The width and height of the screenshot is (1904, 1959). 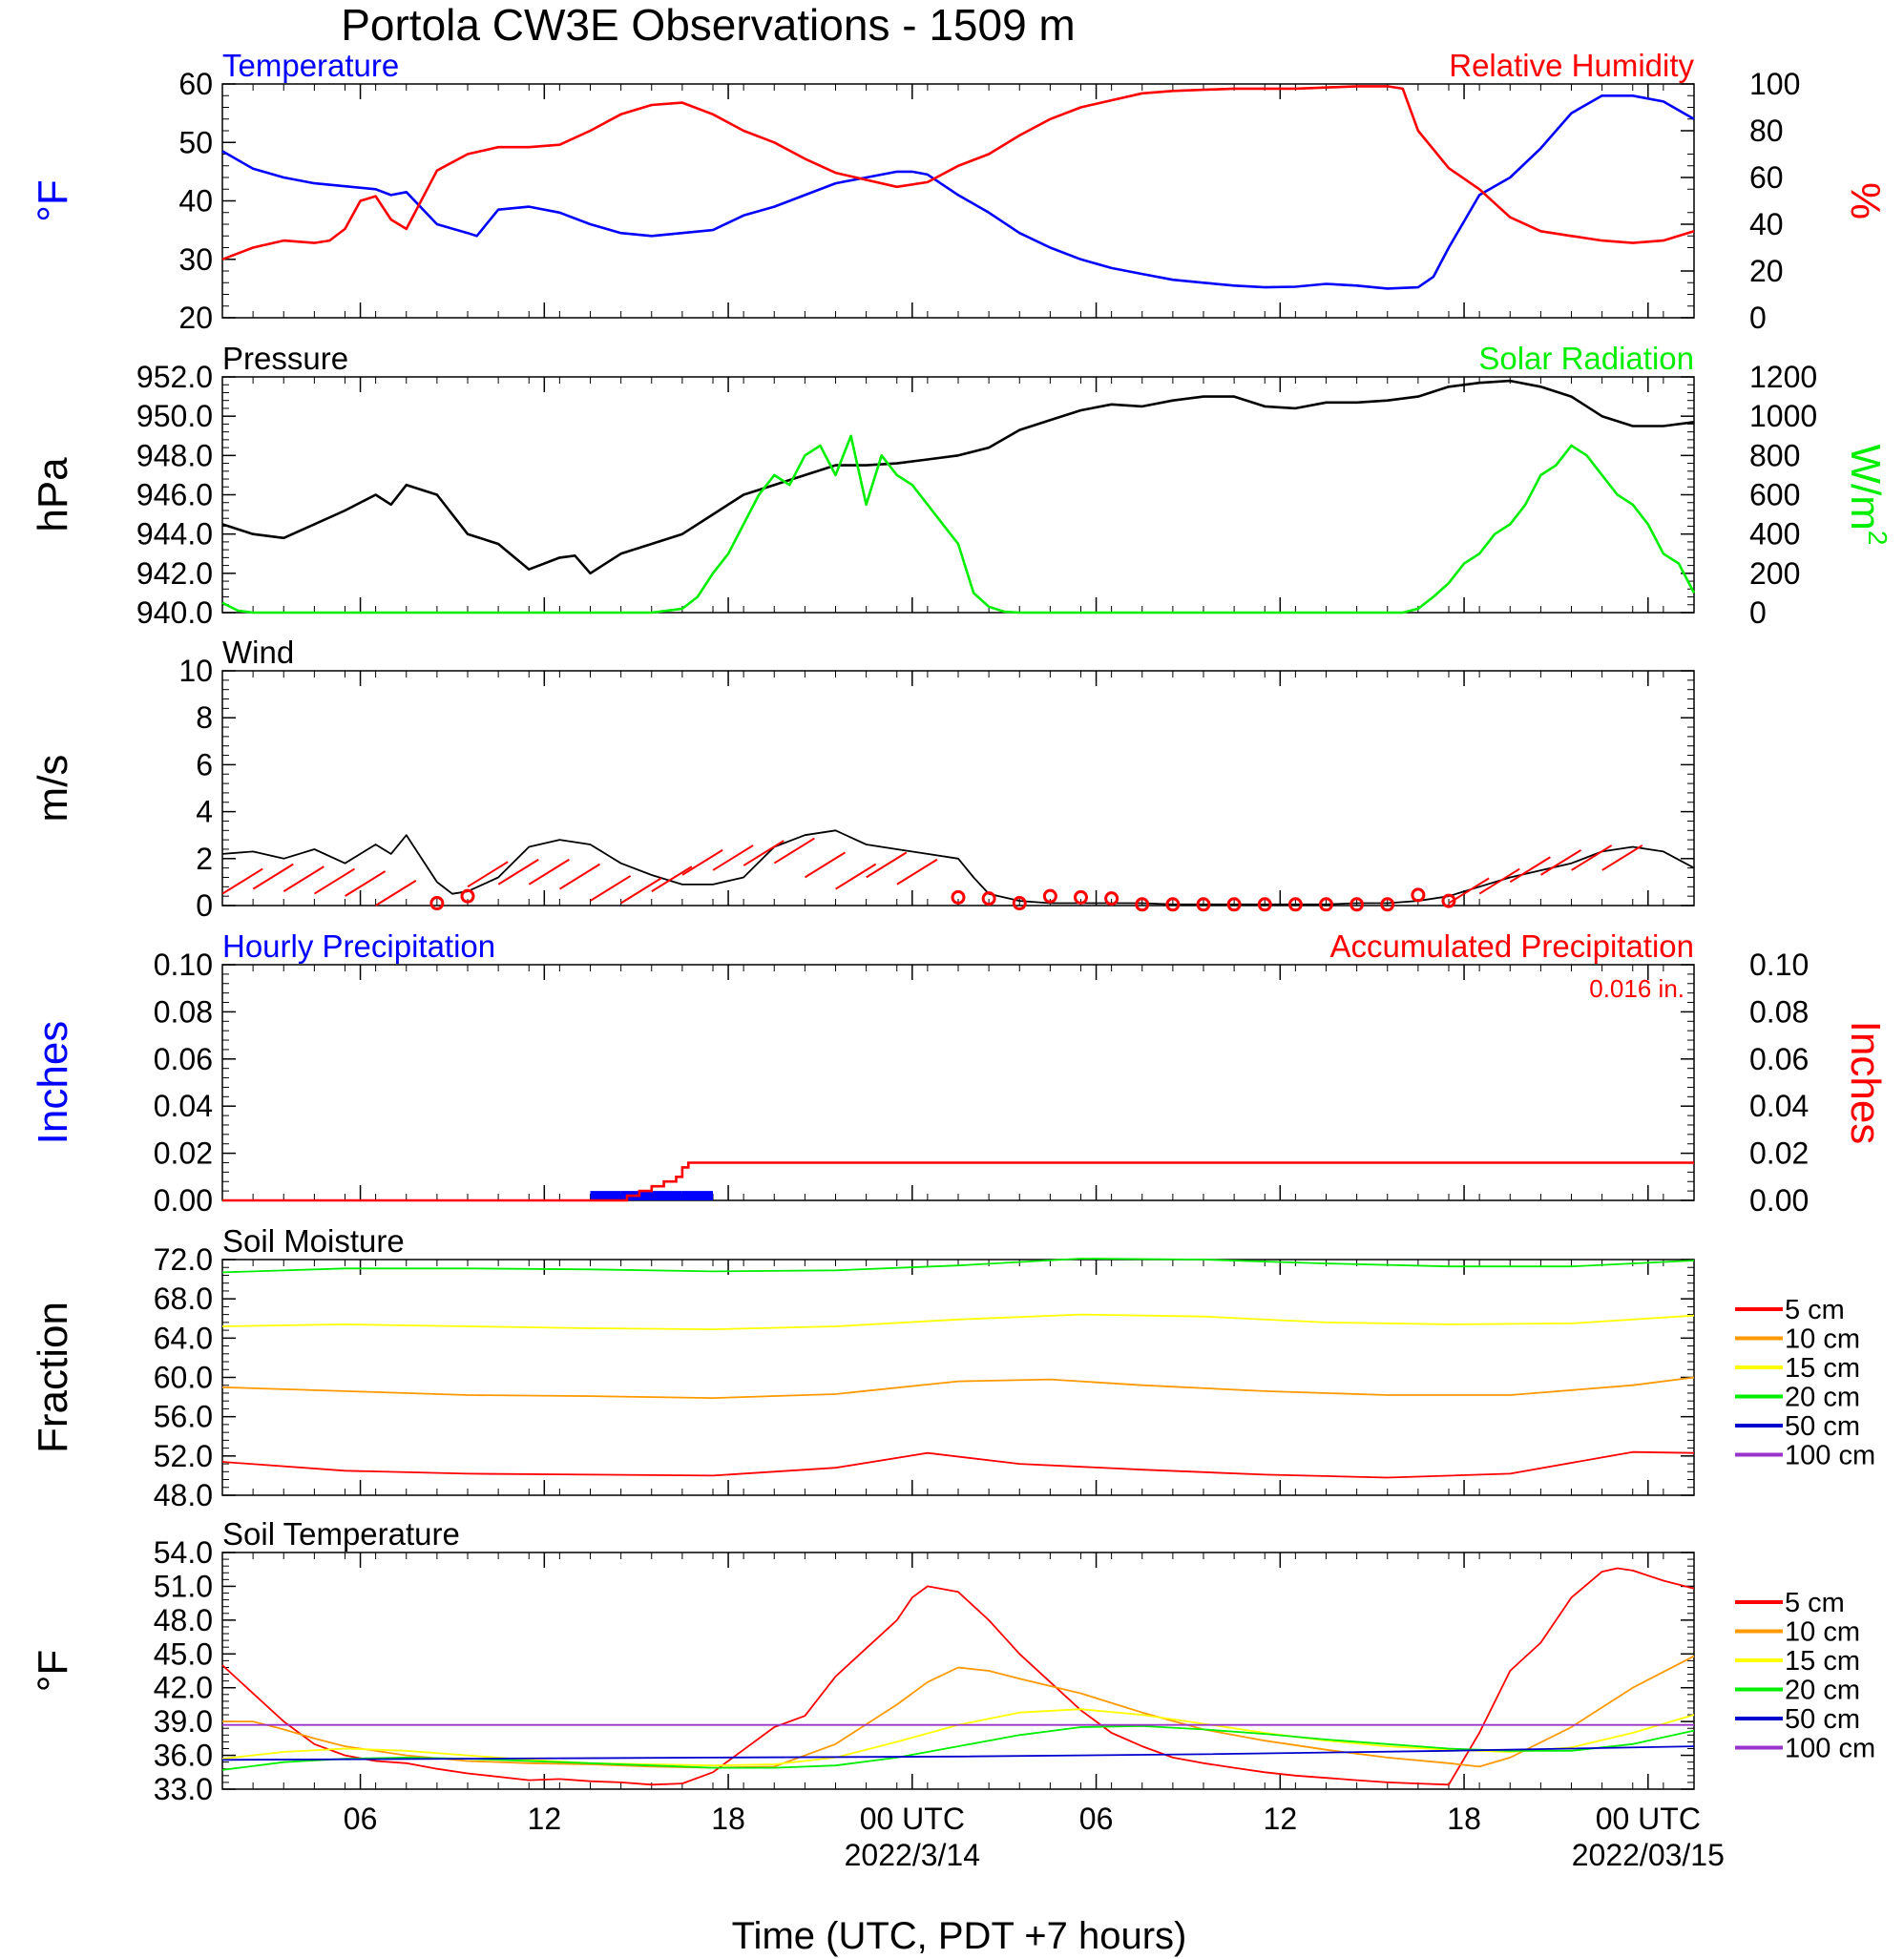 What do you see at coordinates (1281, 1819) in the screenshot?
I see `x-tick-label: 12` at bounding box center [1281, 1819].